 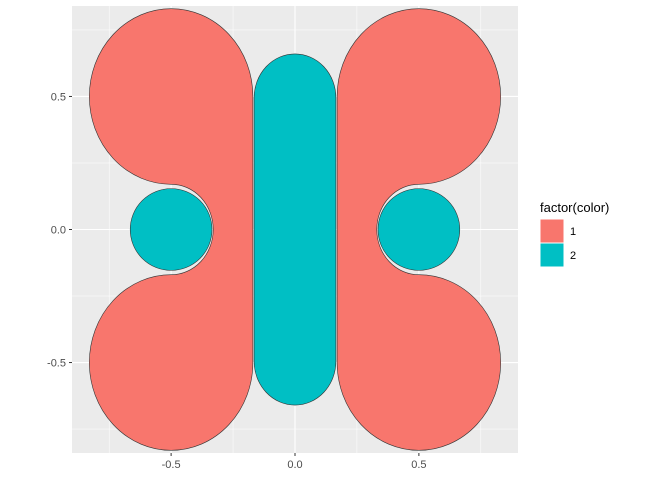 What do you see at coordinates (294, 465) in the screenshot?
I see `x-tick-label: 0.0` at bounding box center [294, 465].